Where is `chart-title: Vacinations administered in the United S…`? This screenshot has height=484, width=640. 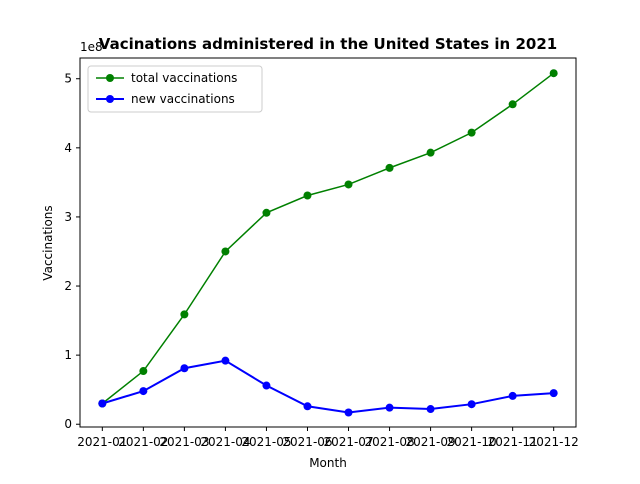
chart-title: Vacinations administered in the United S… is located at coordinates (328, 44).